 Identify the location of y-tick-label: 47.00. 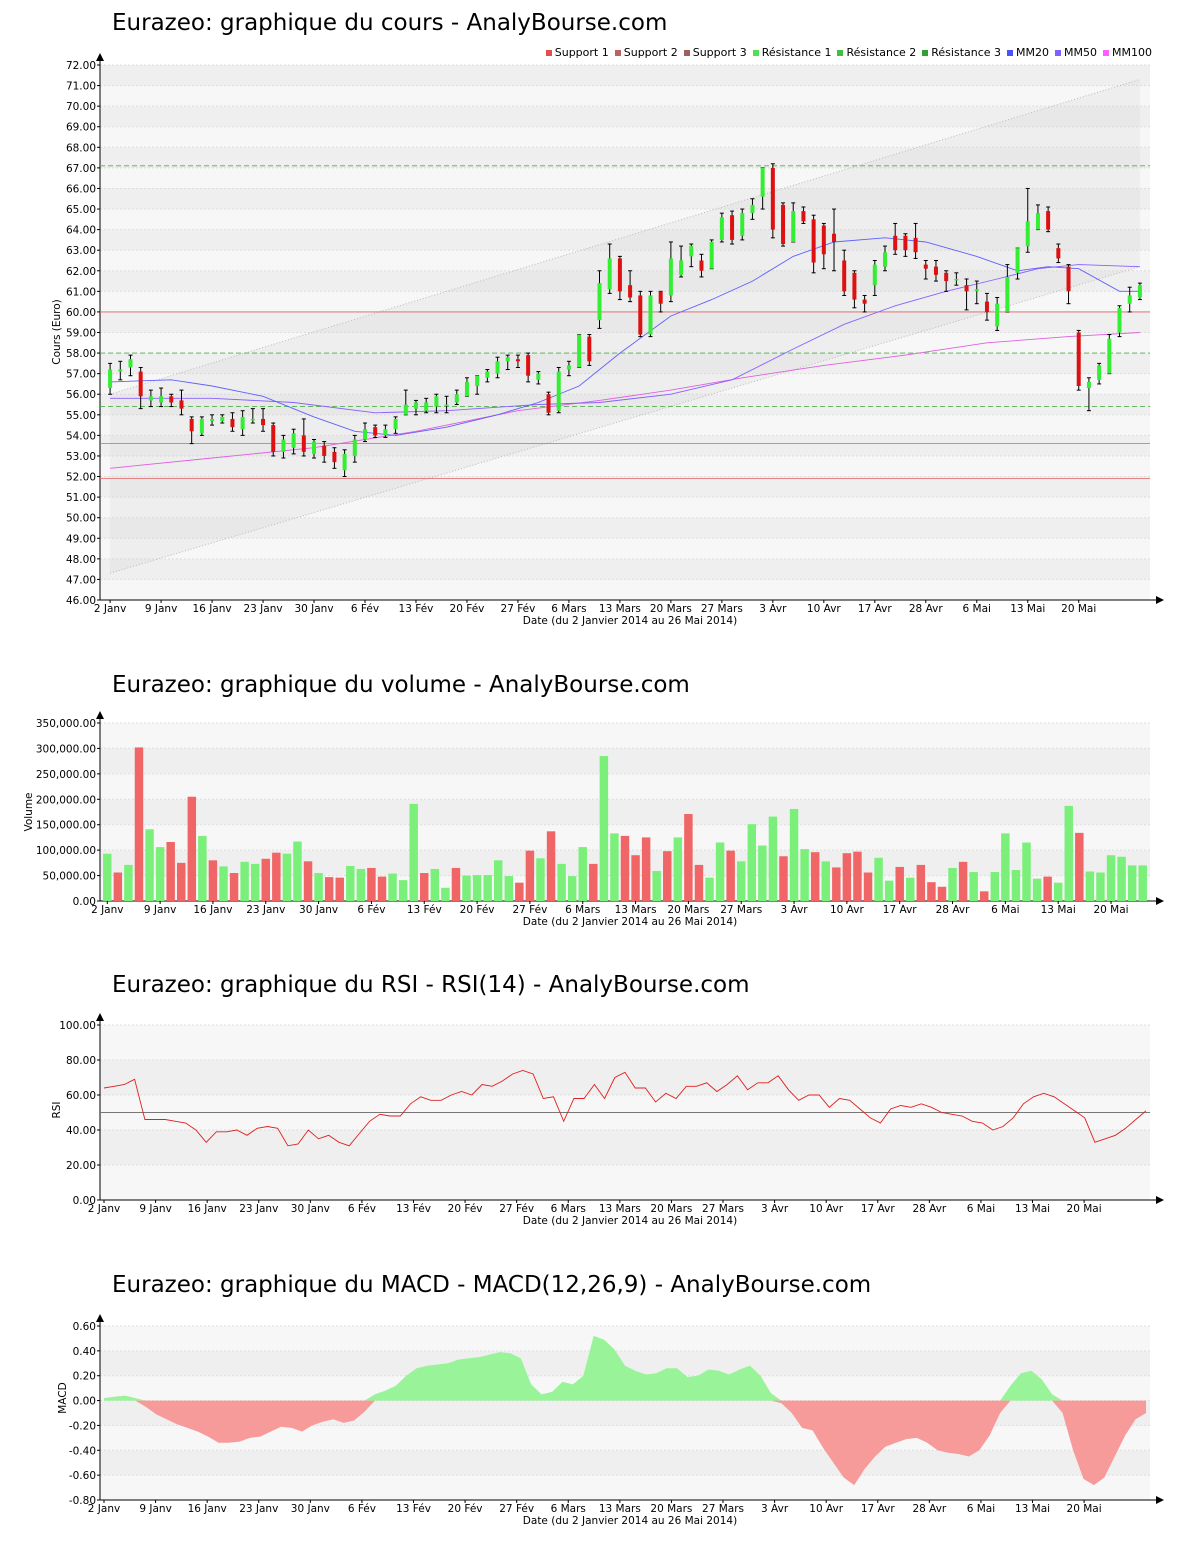
(81, 580).